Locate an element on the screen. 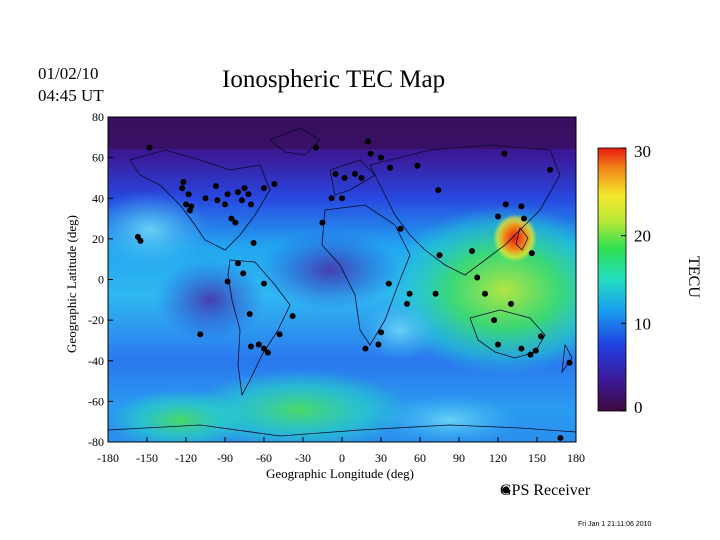  y-tick-label: -20 is located at coordinates (96, 320).